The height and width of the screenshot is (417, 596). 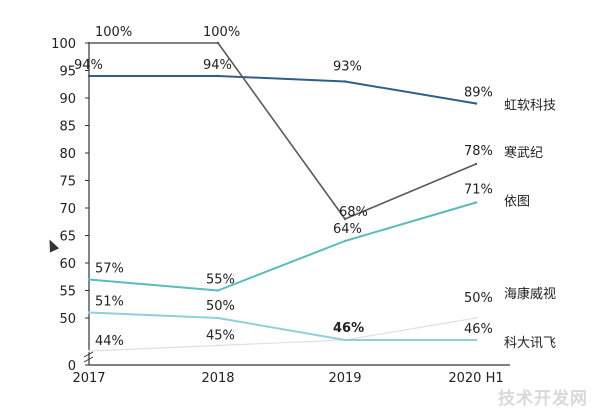 I want to click on x-tick-label: 2020 H1, so click(x=475, y=378).